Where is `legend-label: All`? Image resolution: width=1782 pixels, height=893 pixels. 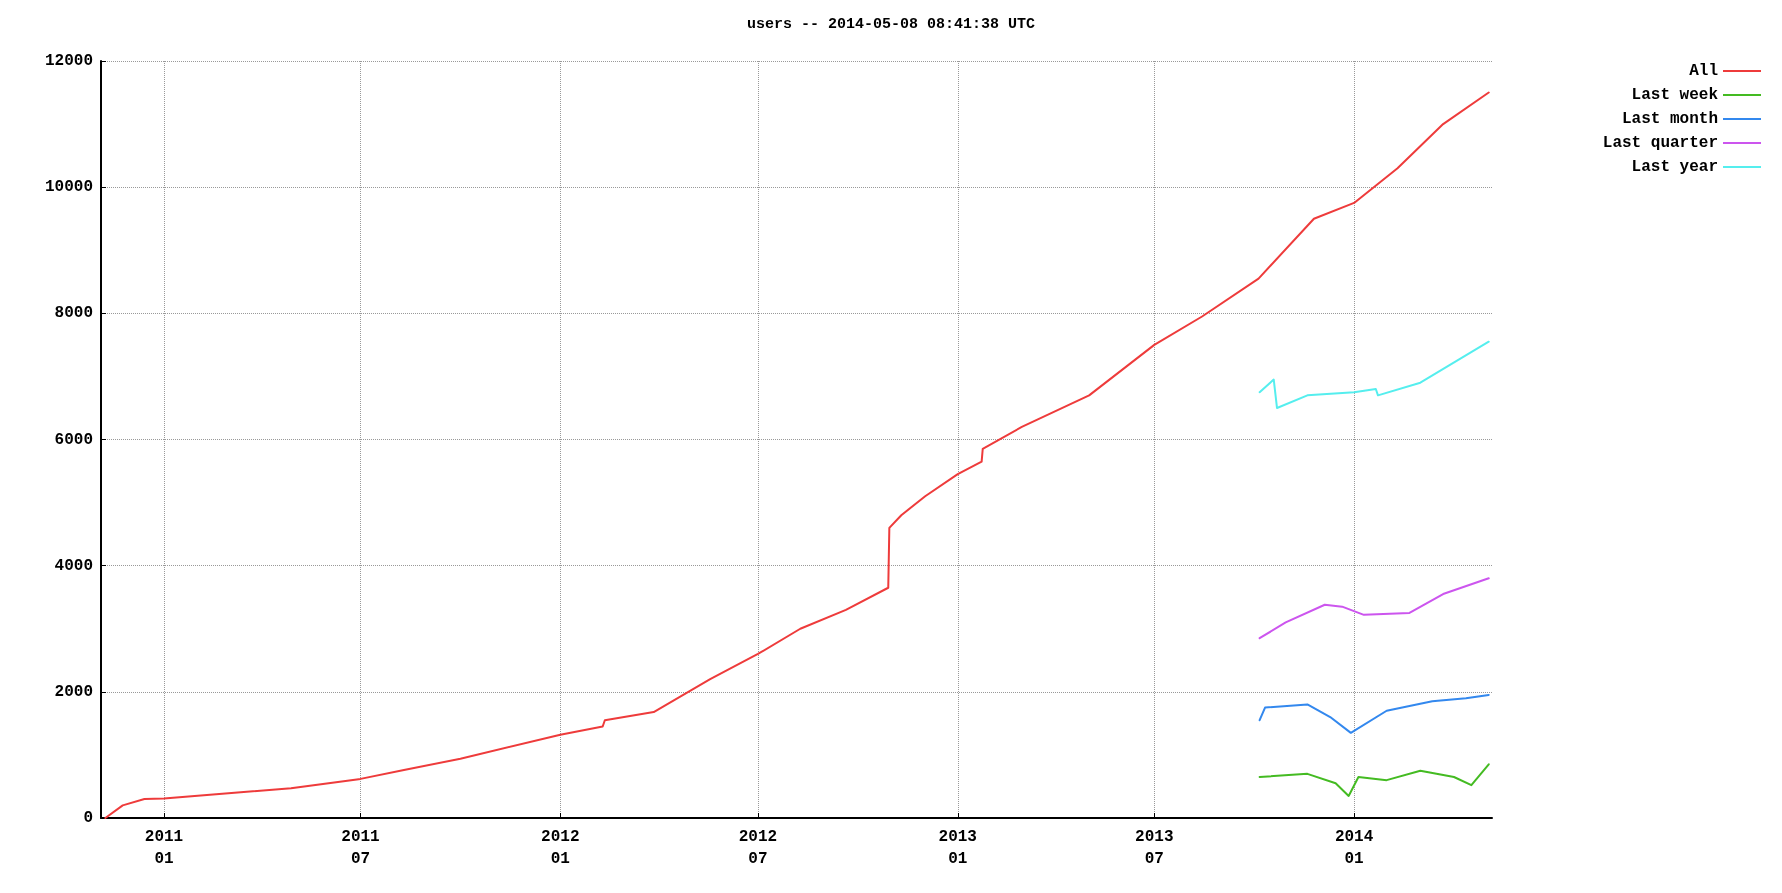 legend-label: All is located at coordinates (1703, 71).